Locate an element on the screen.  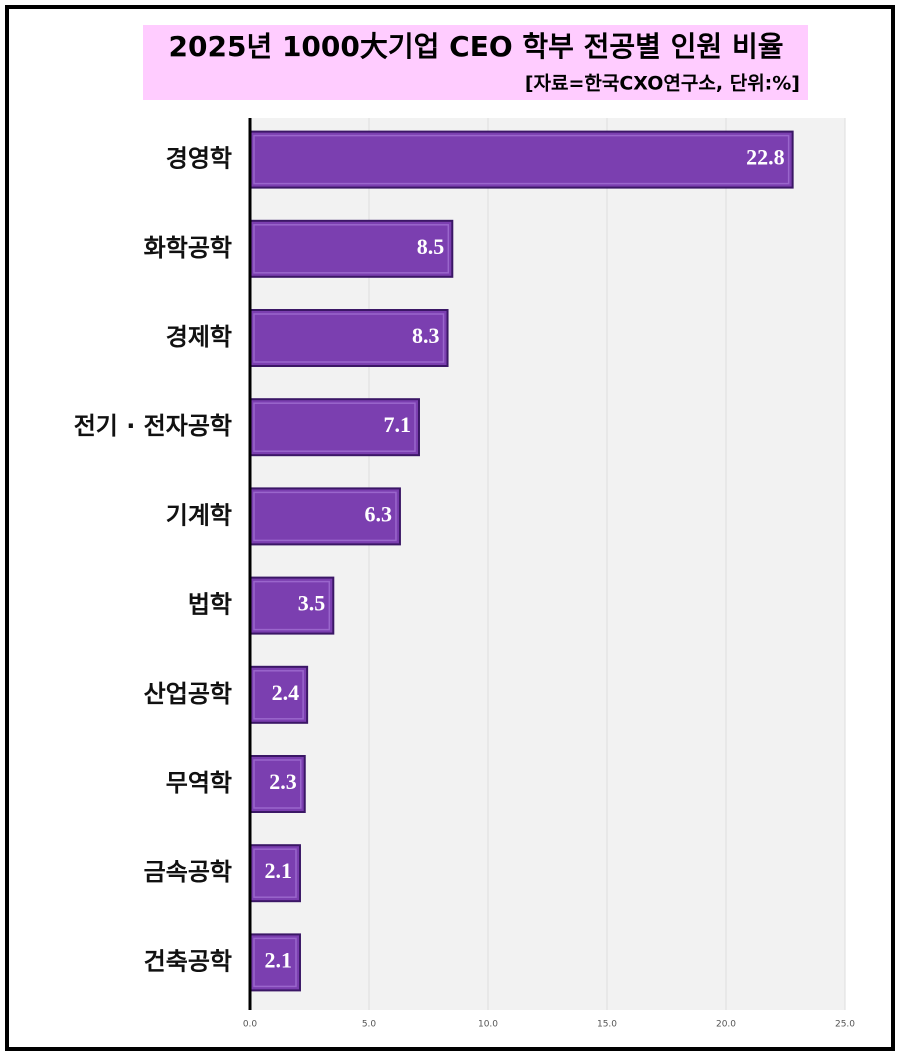
x-tick-label: 20.0 is located at coordinates (726, 1025).